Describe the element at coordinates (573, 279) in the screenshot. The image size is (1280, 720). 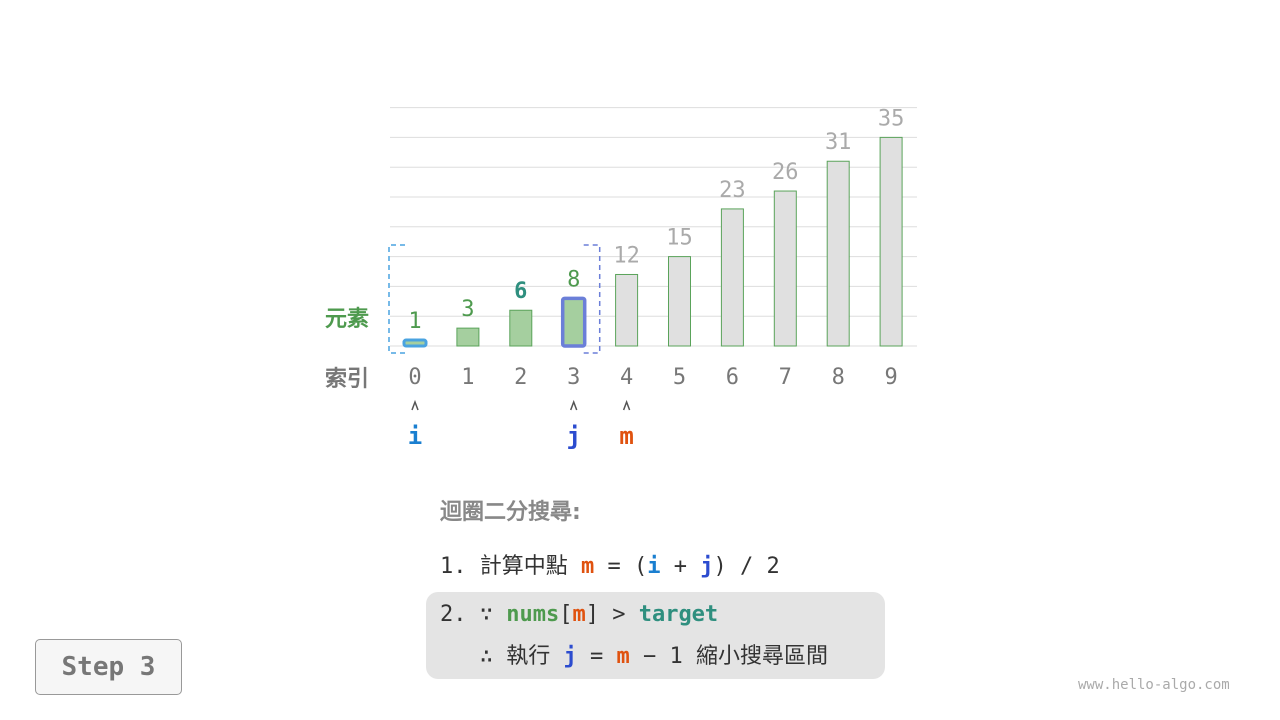
I see `value-label: 8` at that location.